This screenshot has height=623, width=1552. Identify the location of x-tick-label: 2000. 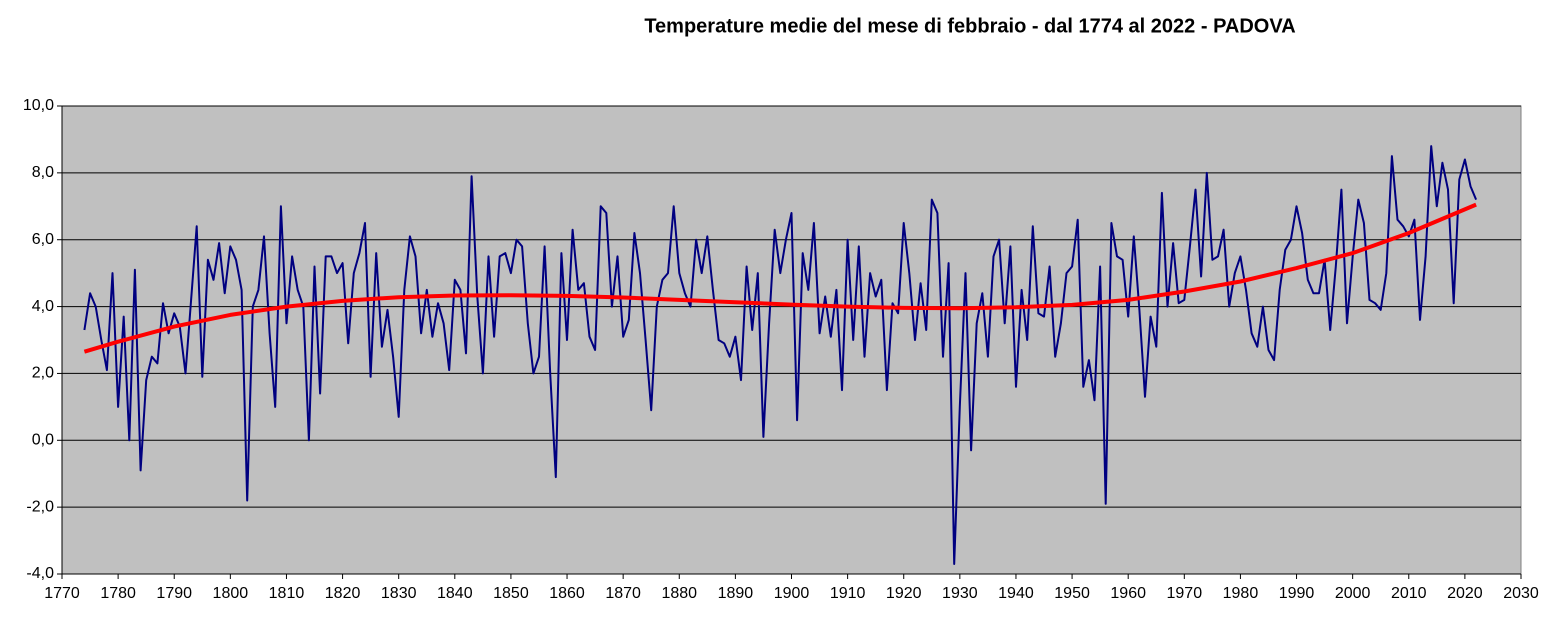
(1353, 593).